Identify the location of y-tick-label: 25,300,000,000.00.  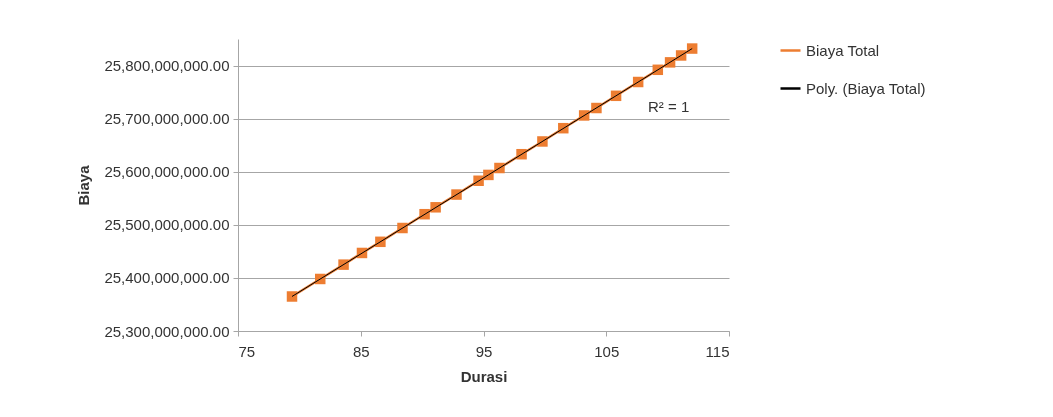
(167, 331).